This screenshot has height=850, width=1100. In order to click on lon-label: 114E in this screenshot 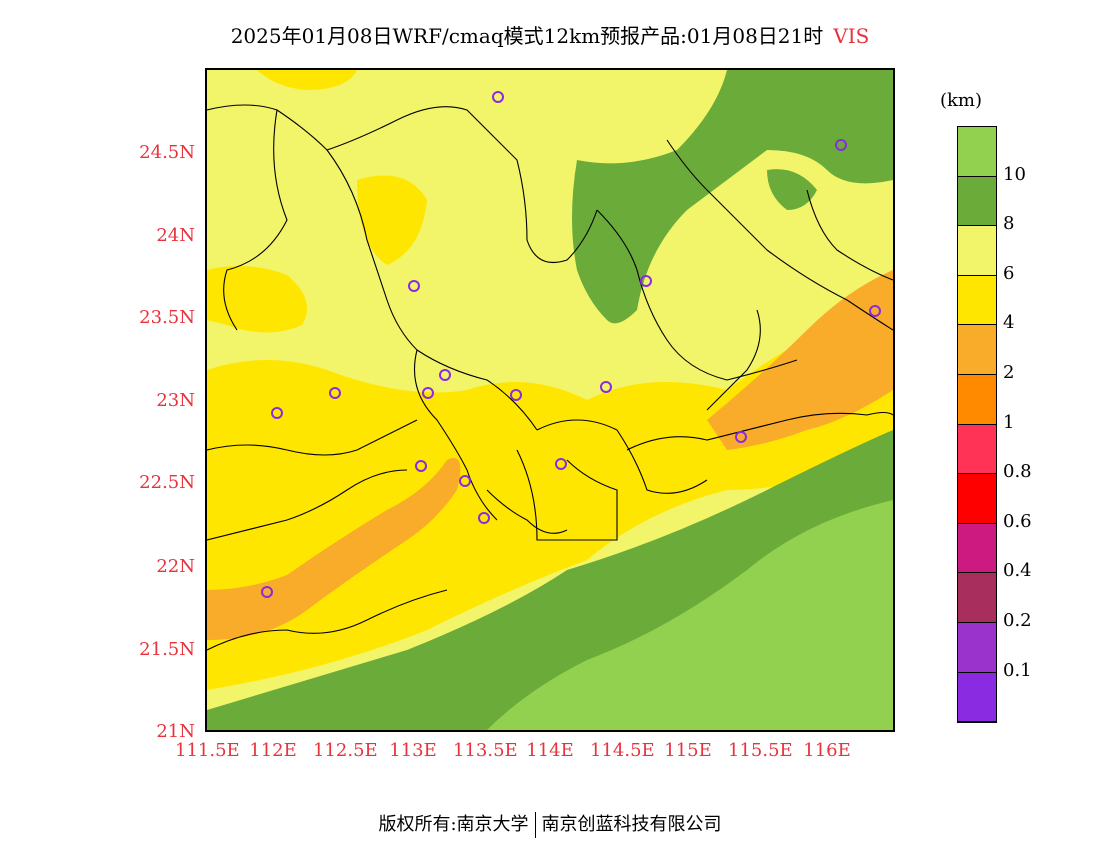, I will do `click(550, 750)`.